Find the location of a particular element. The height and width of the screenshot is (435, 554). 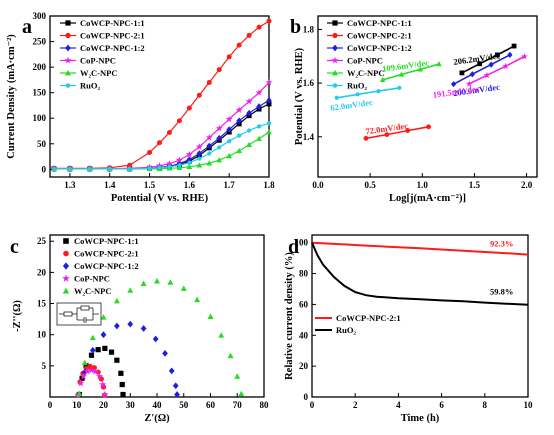

series-1: 72.0mV/dec is located at coordinates (397, 130).